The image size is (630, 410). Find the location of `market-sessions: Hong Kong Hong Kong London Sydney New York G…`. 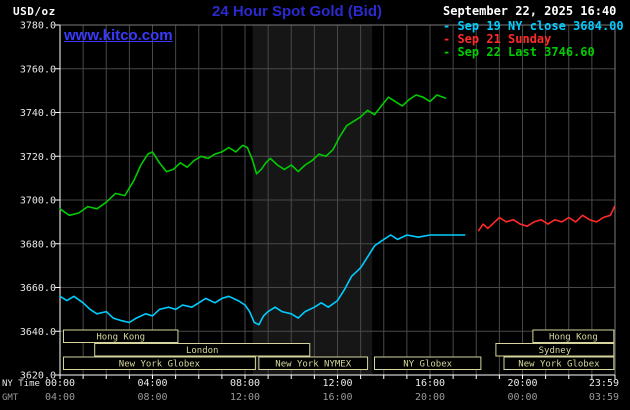

market-sessions: Hong Kong Hong Kong London Sydney New York G… is located at coordinates (338, 349).